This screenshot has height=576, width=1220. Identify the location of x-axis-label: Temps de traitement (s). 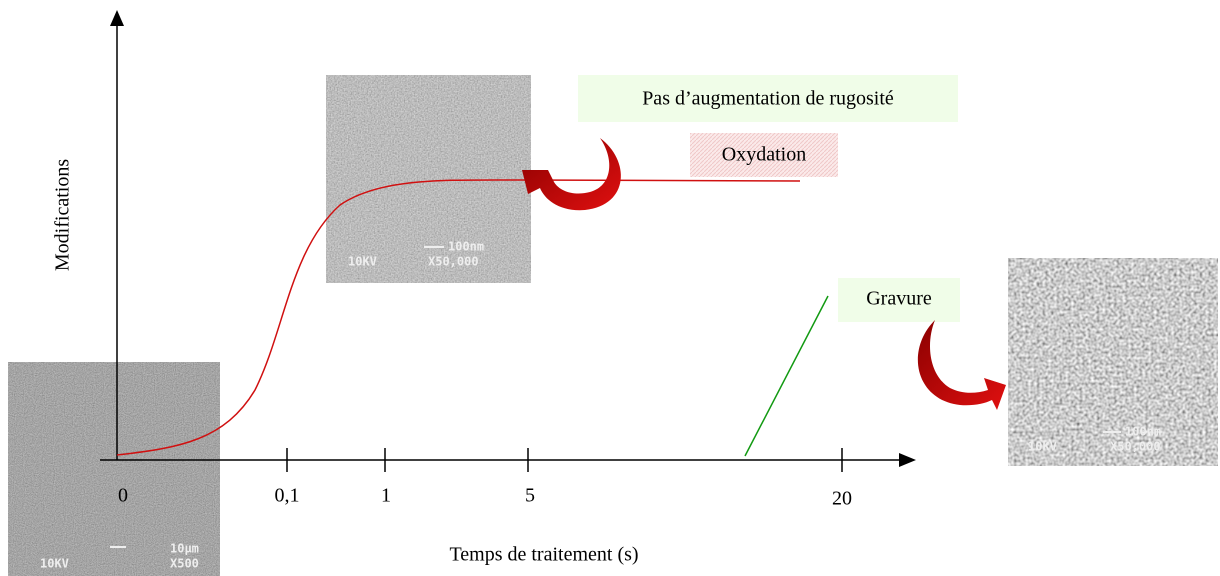
(543, 555).